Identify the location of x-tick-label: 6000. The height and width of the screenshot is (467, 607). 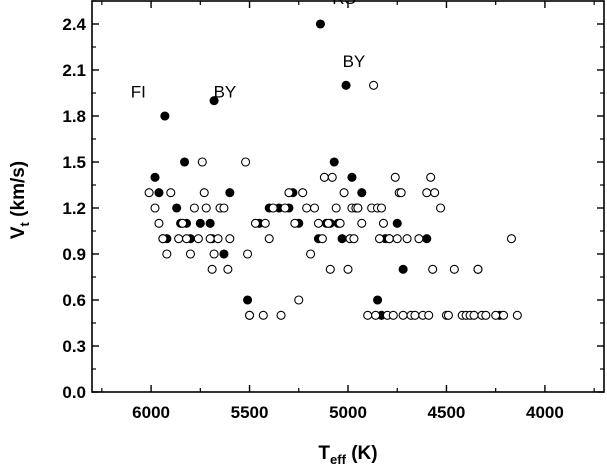
(151, 412).